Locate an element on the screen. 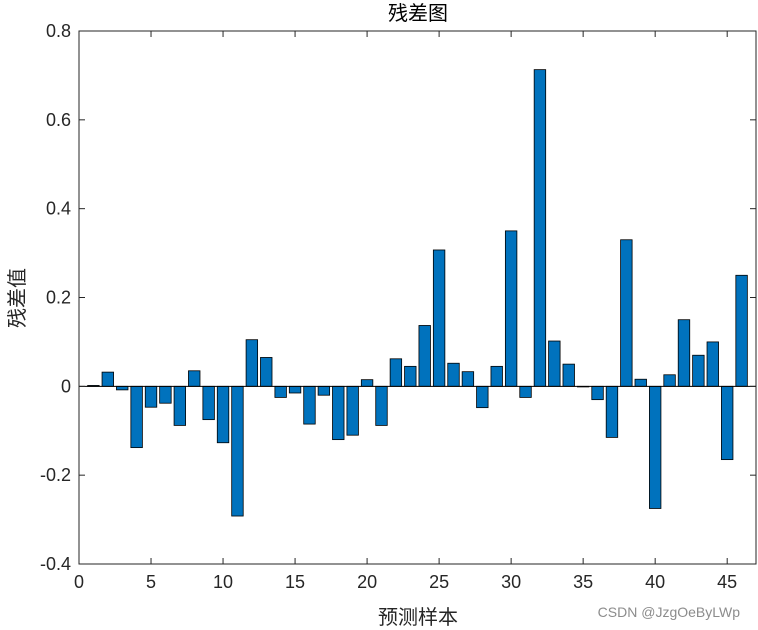 Image resolution: width=758 pixels, height=630 pixels. y-tick-label-0: -0.4 is located at coordinates (55, 564).